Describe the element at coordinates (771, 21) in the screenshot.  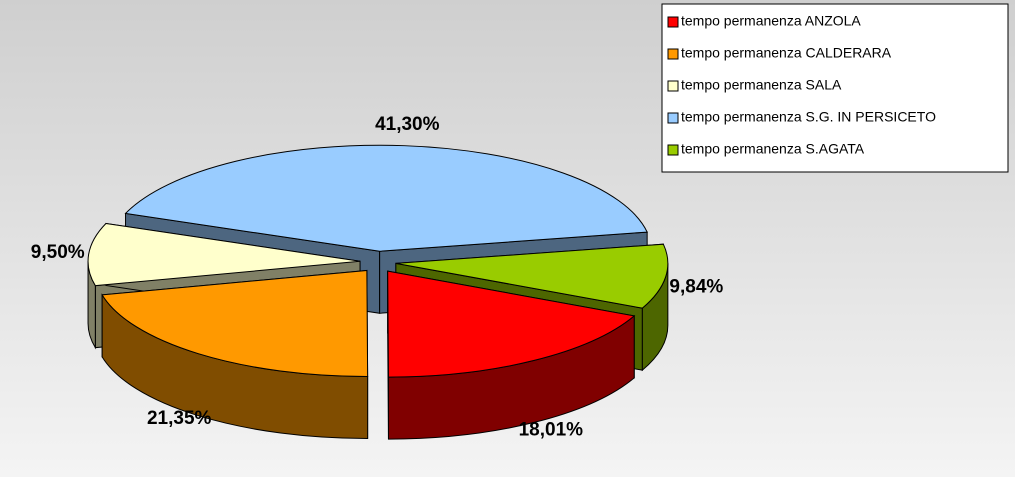
I see `legend-label: tempo permanenza ANZOLA` at that location.